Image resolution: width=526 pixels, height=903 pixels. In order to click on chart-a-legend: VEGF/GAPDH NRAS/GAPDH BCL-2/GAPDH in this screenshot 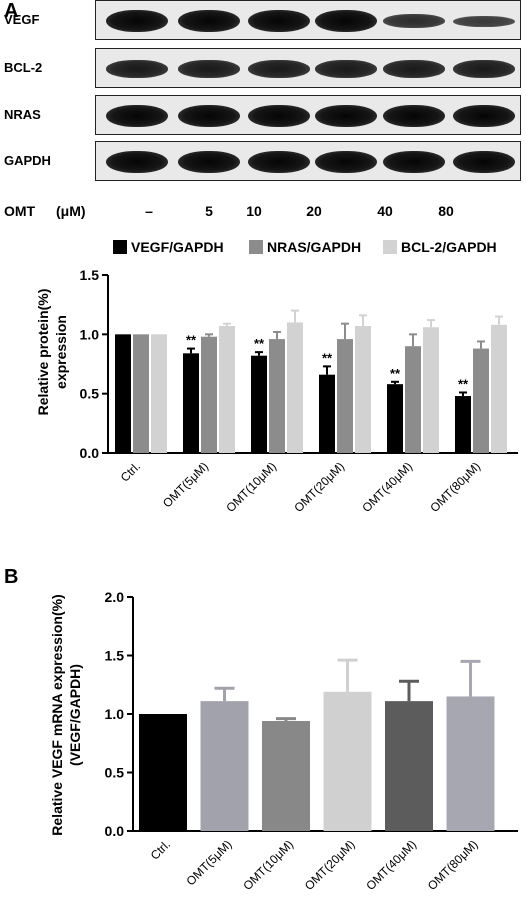, I will do `click(305, 247)`.